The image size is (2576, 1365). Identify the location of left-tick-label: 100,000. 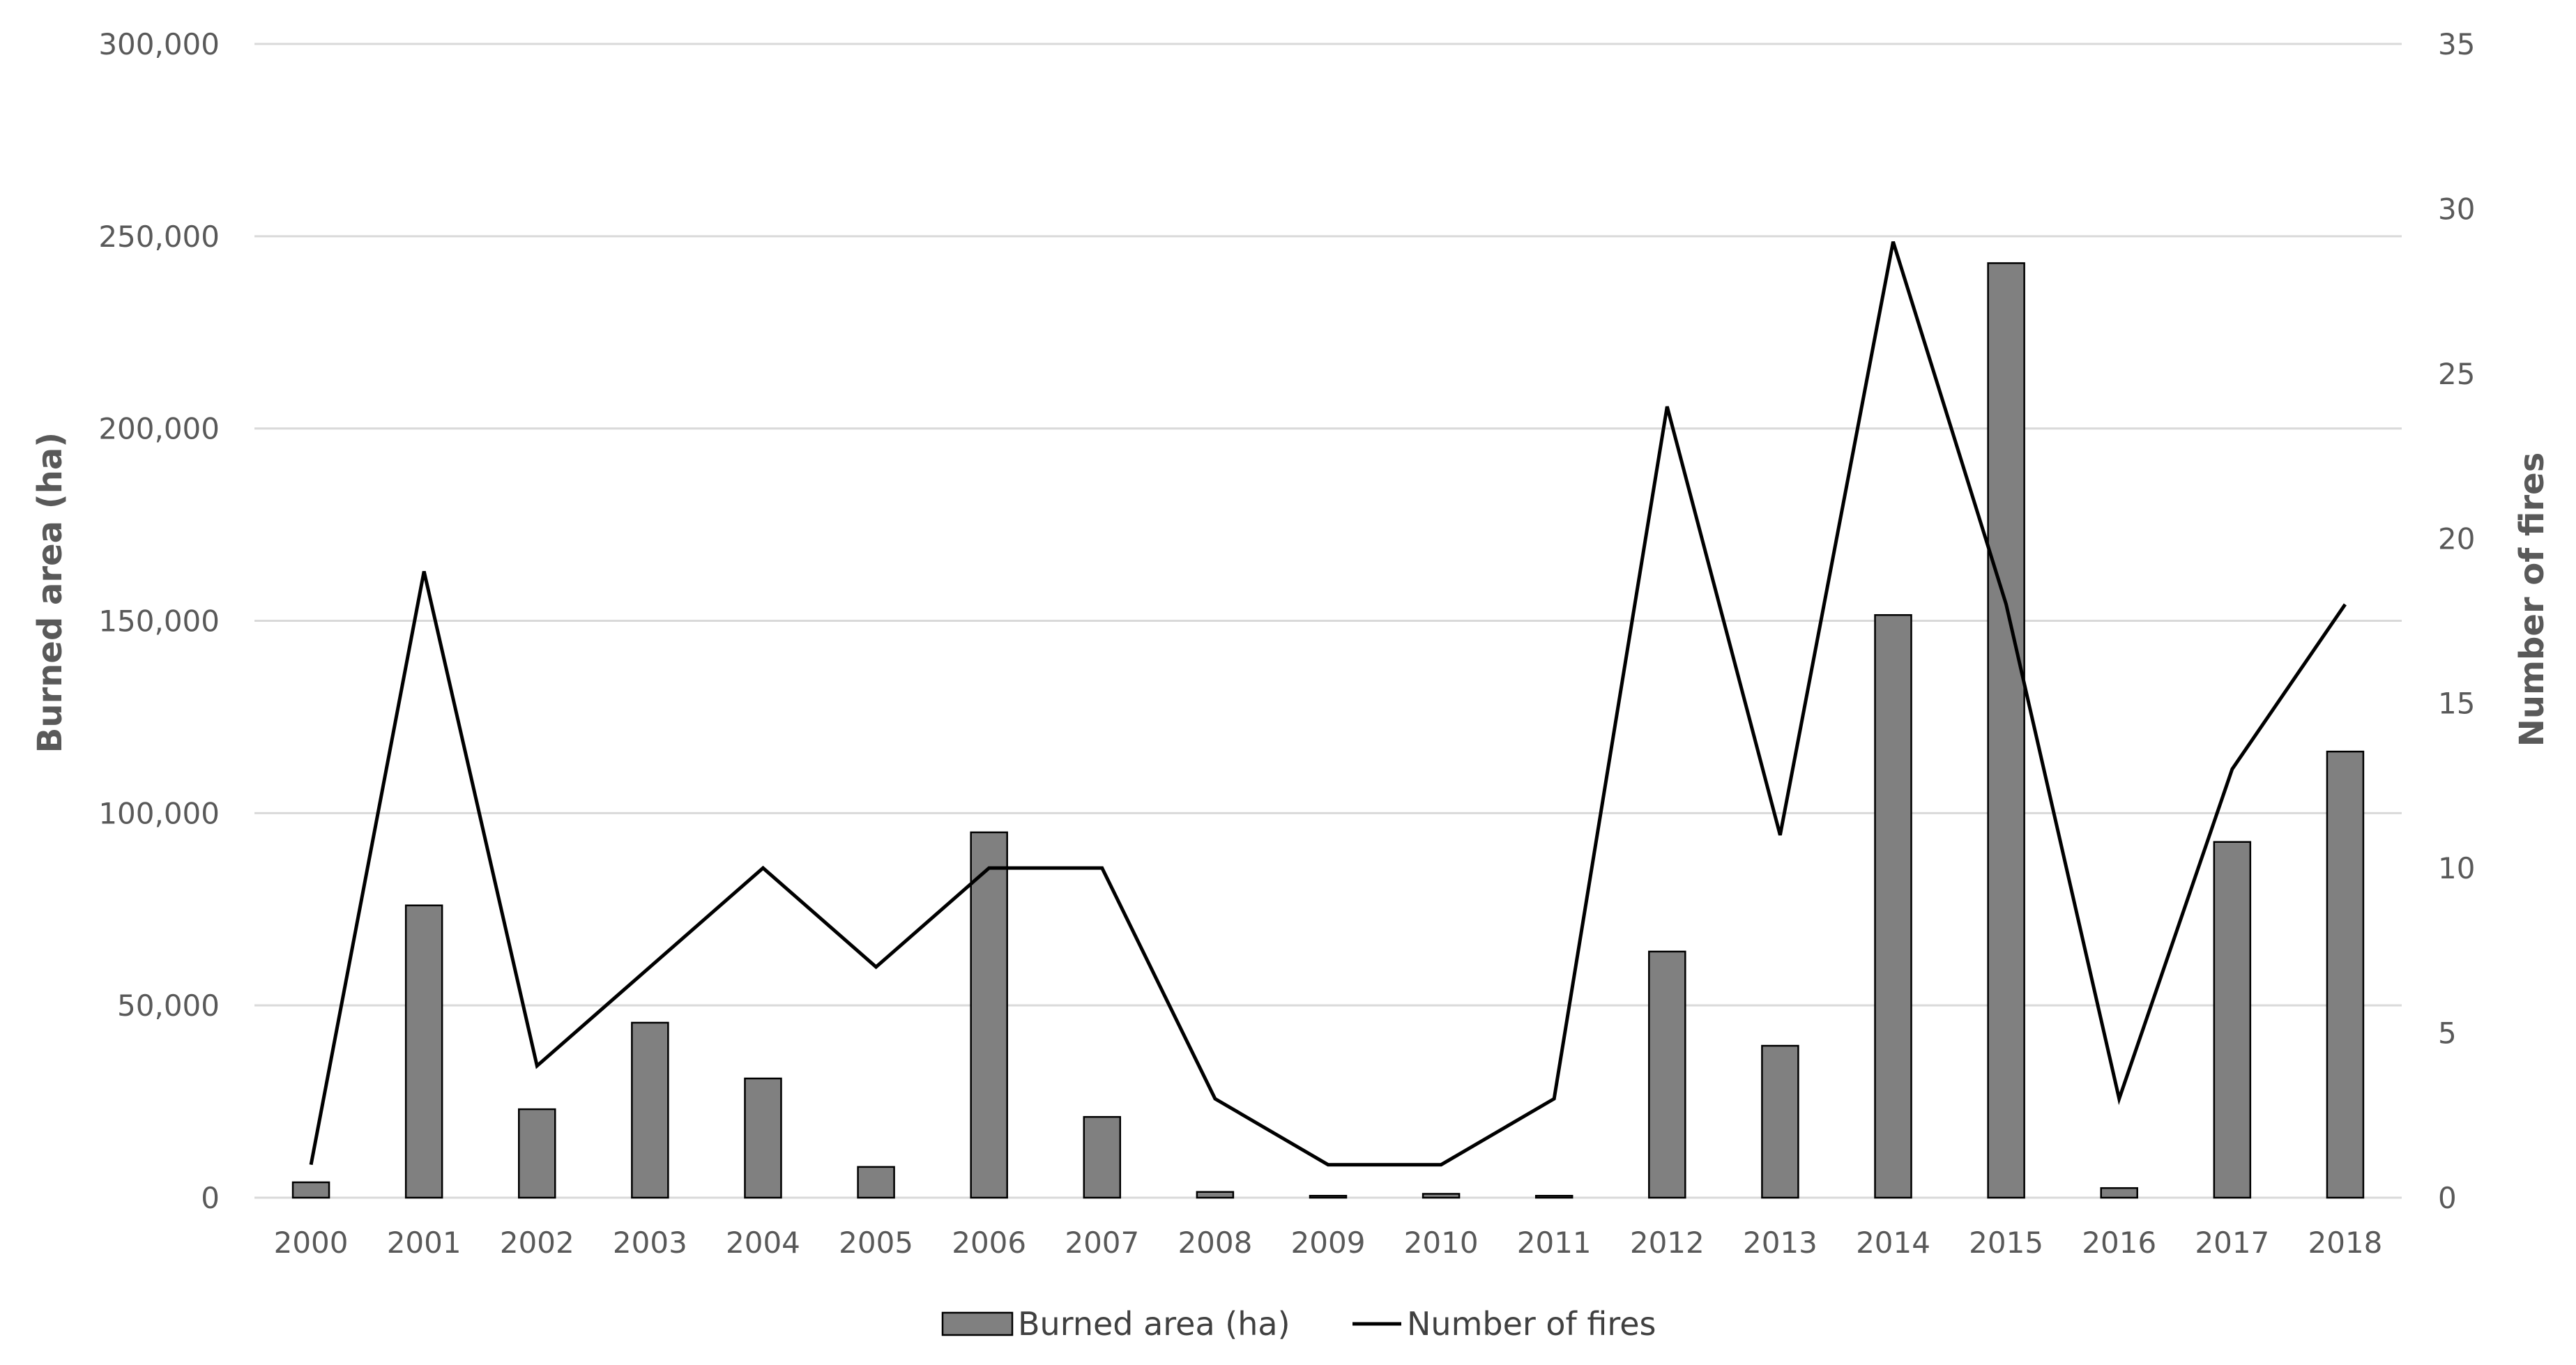
(159, 813).